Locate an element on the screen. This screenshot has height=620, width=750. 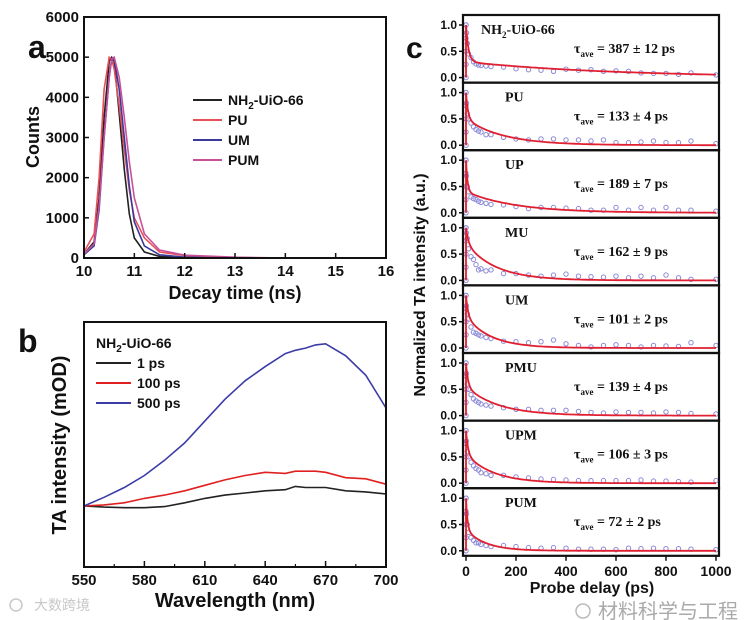
x-tick-label: 16 is located at coordinates (386, 271).